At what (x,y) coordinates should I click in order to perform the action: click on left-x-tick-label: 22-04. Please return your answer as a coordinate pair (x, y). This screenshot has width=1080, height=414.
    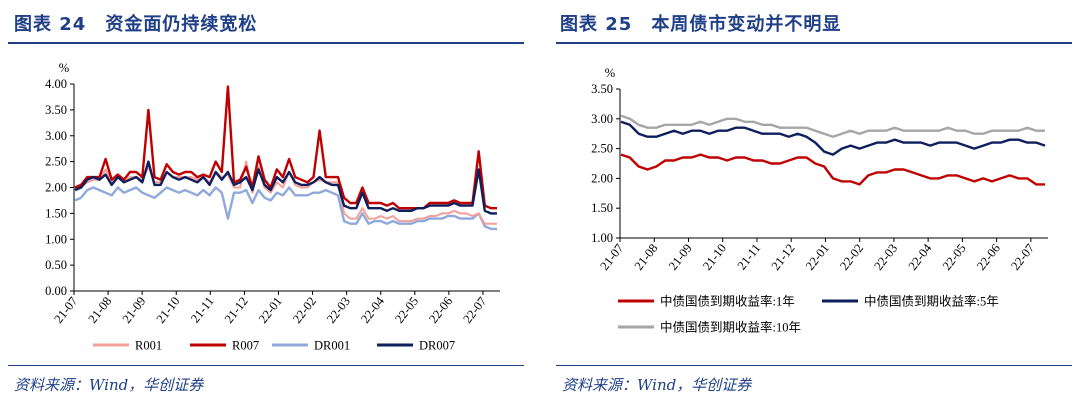
    Looking at the image, I should click on (372, 310).